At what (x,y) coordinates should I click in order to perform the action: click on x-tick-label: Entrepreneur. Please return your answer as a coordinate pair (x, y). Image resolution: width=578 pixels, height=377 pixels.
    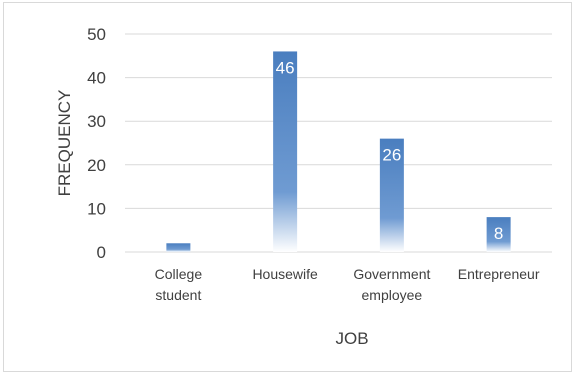
    Looking at the image, I should click on (499, 274).